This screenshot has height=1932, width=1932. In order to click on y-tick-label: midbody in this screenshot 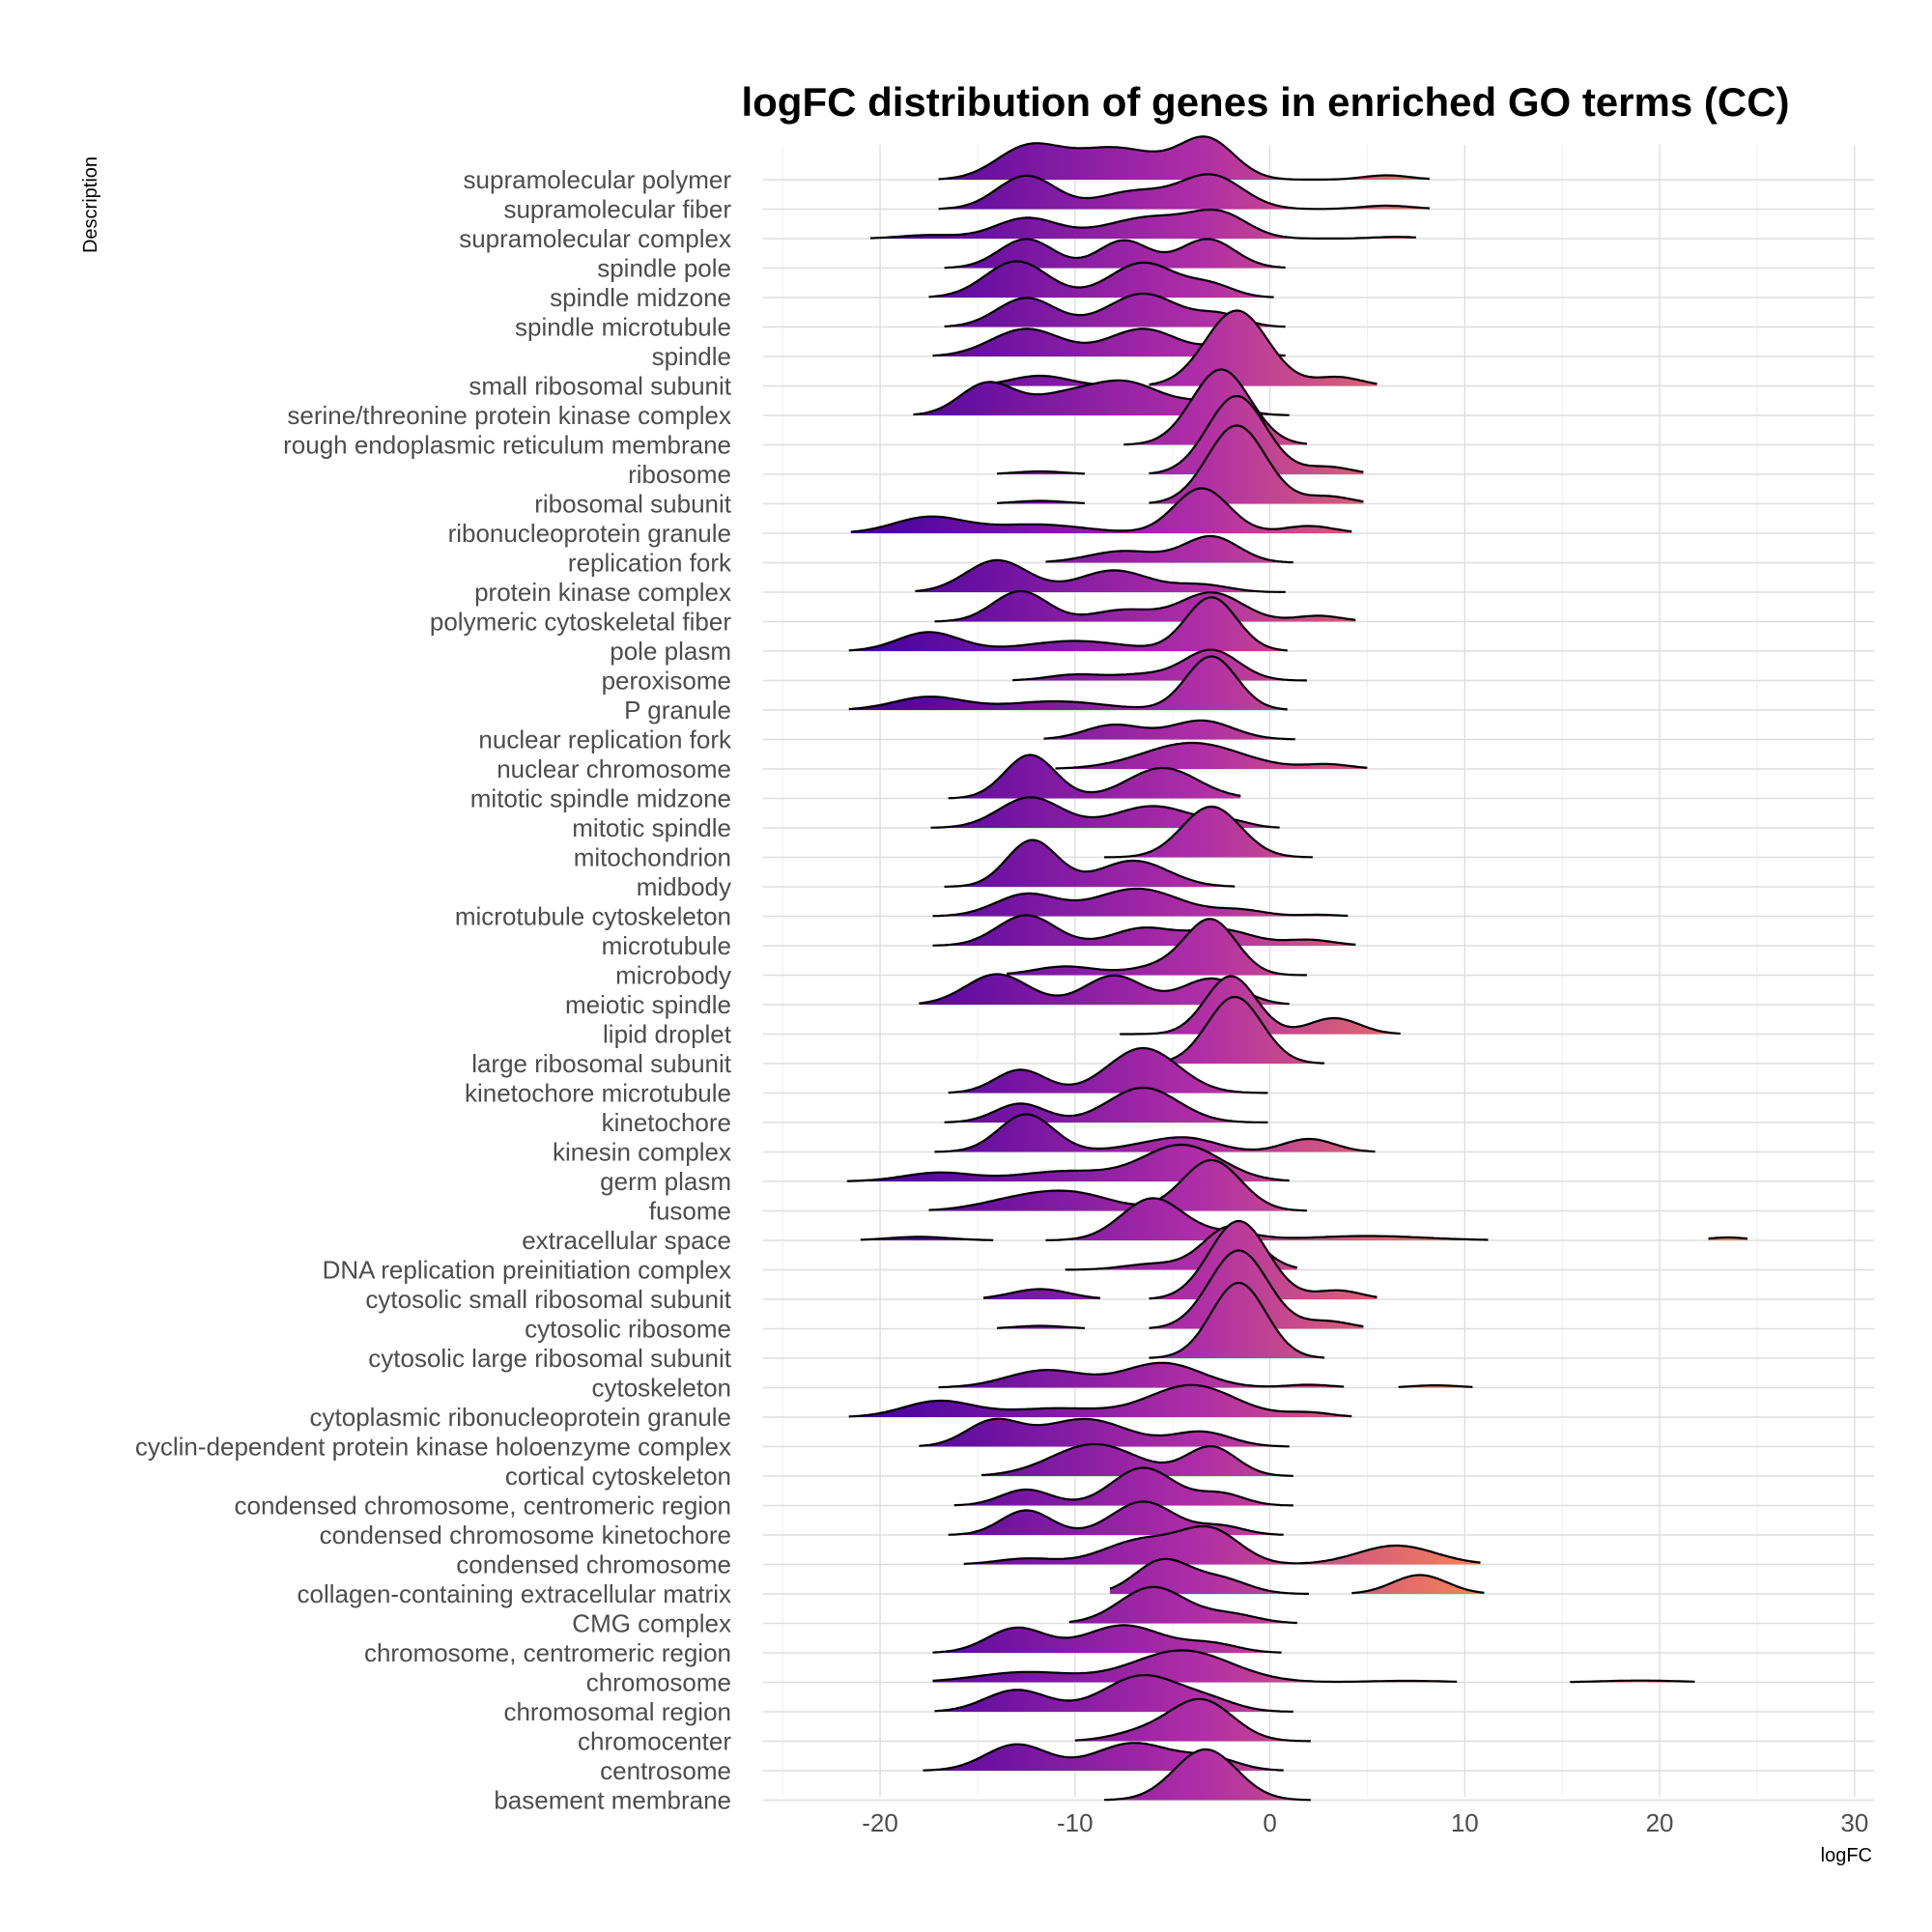, I will do `click(684, 886)`.